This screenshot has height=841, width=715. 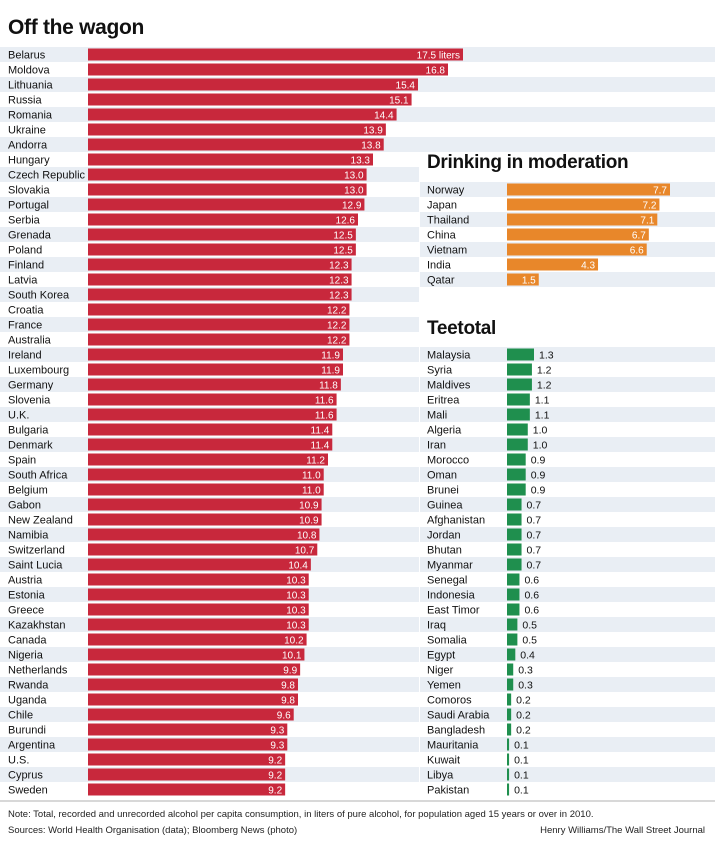 I want to click on value-label: 11.6, so click(x=324, y=416).